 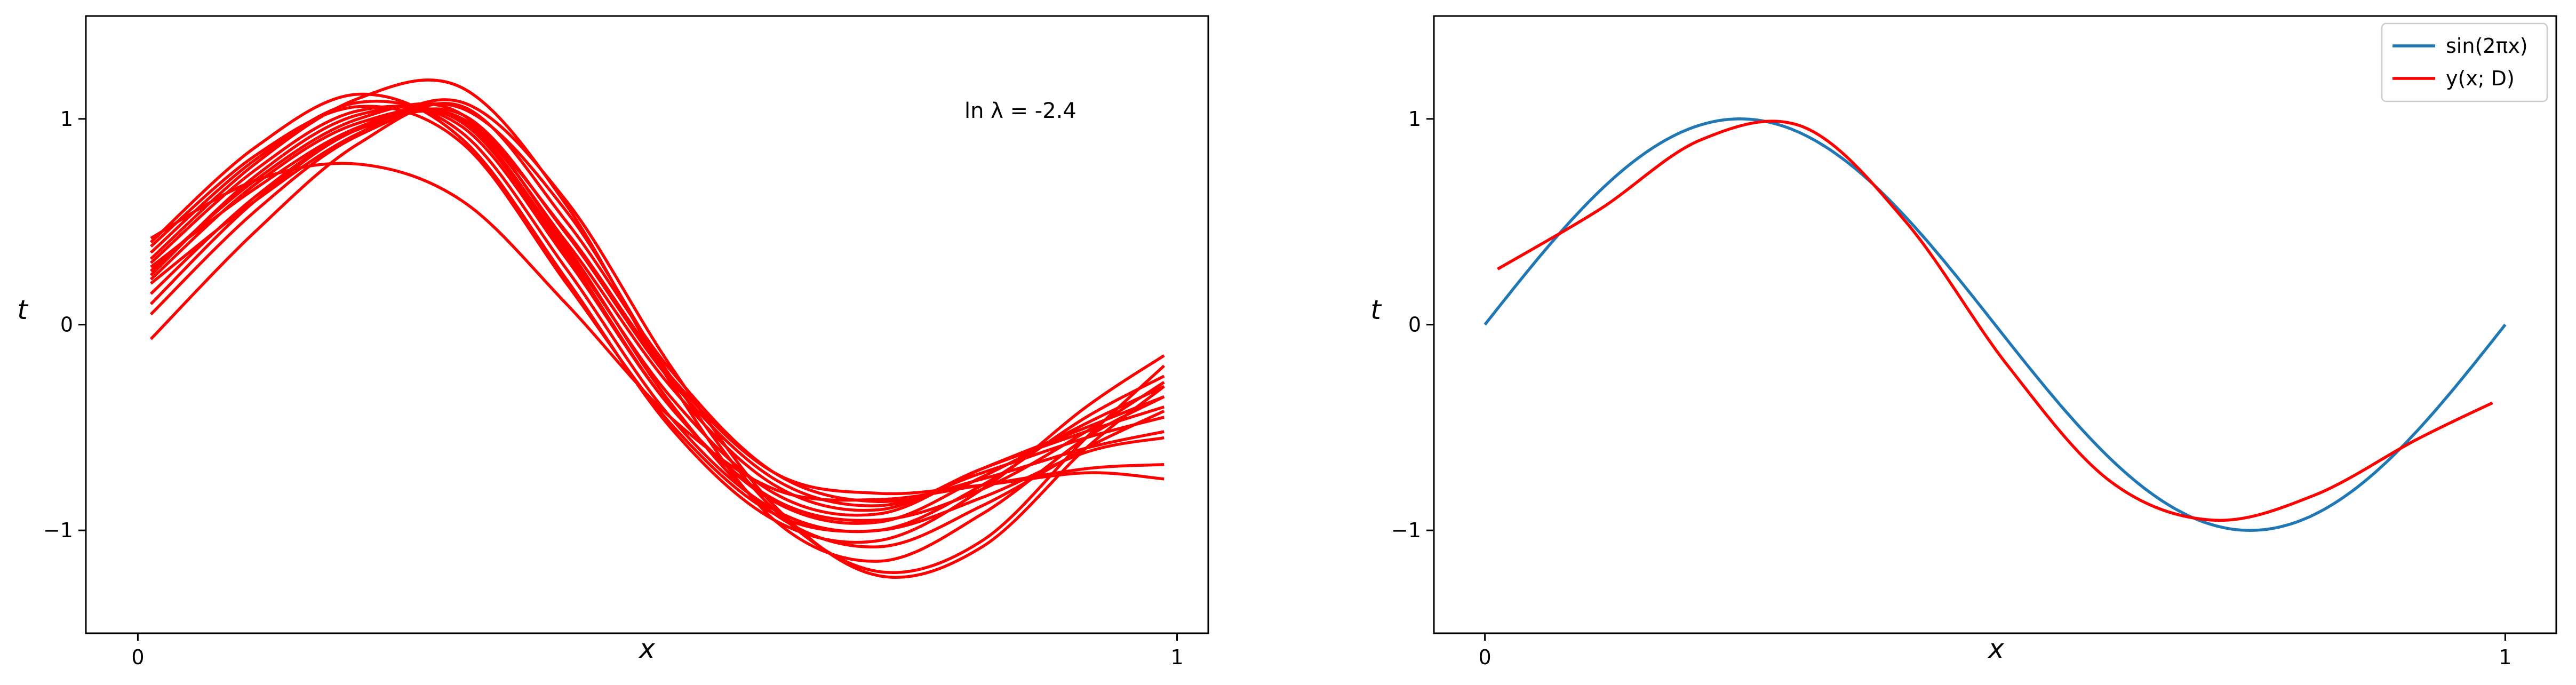 I want to click on legend-label-sine: sin(2πx), so click(x=2487, y=46).